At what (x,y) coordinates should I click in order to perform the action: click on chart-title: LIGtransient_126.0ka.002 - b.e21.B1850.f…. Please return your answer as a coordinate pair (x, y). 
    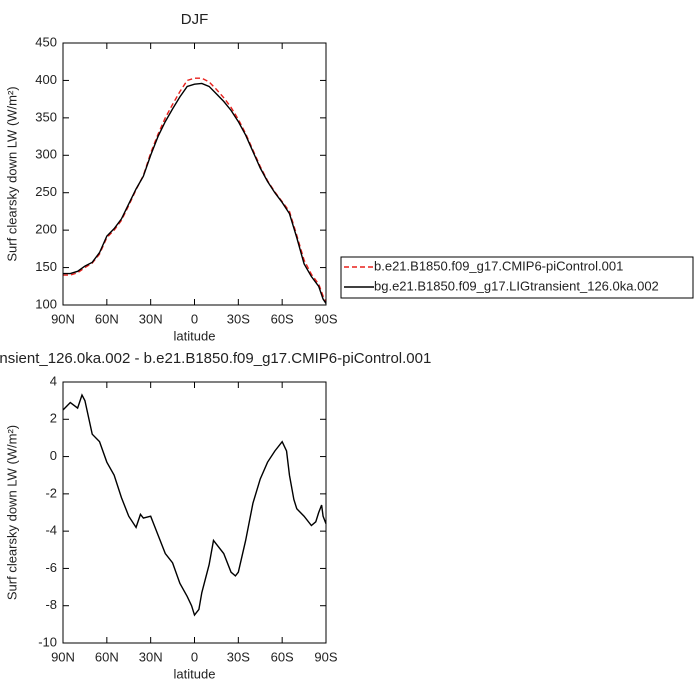
    Looking at the image, I should click on (215, 358).